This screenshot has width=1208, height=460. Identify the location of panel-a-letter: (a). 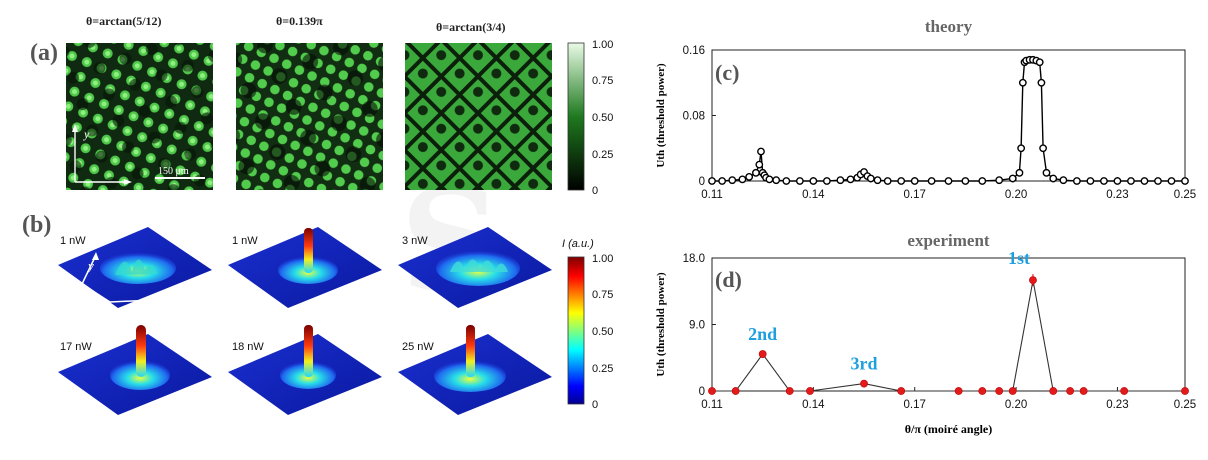
(44, 53).